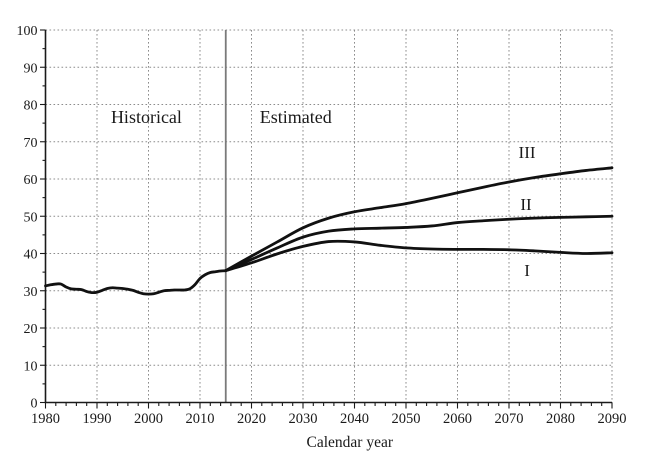  What do you see at coordinates (560, 419) in the screenshot?
I see `x-tick-label: 2080` at bounding box center [560, 419].